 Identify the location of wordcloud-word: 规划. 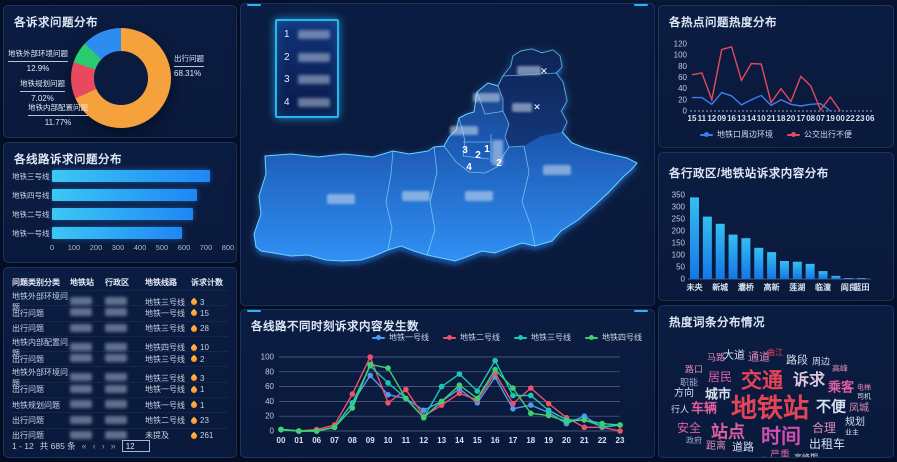
(855, 422).